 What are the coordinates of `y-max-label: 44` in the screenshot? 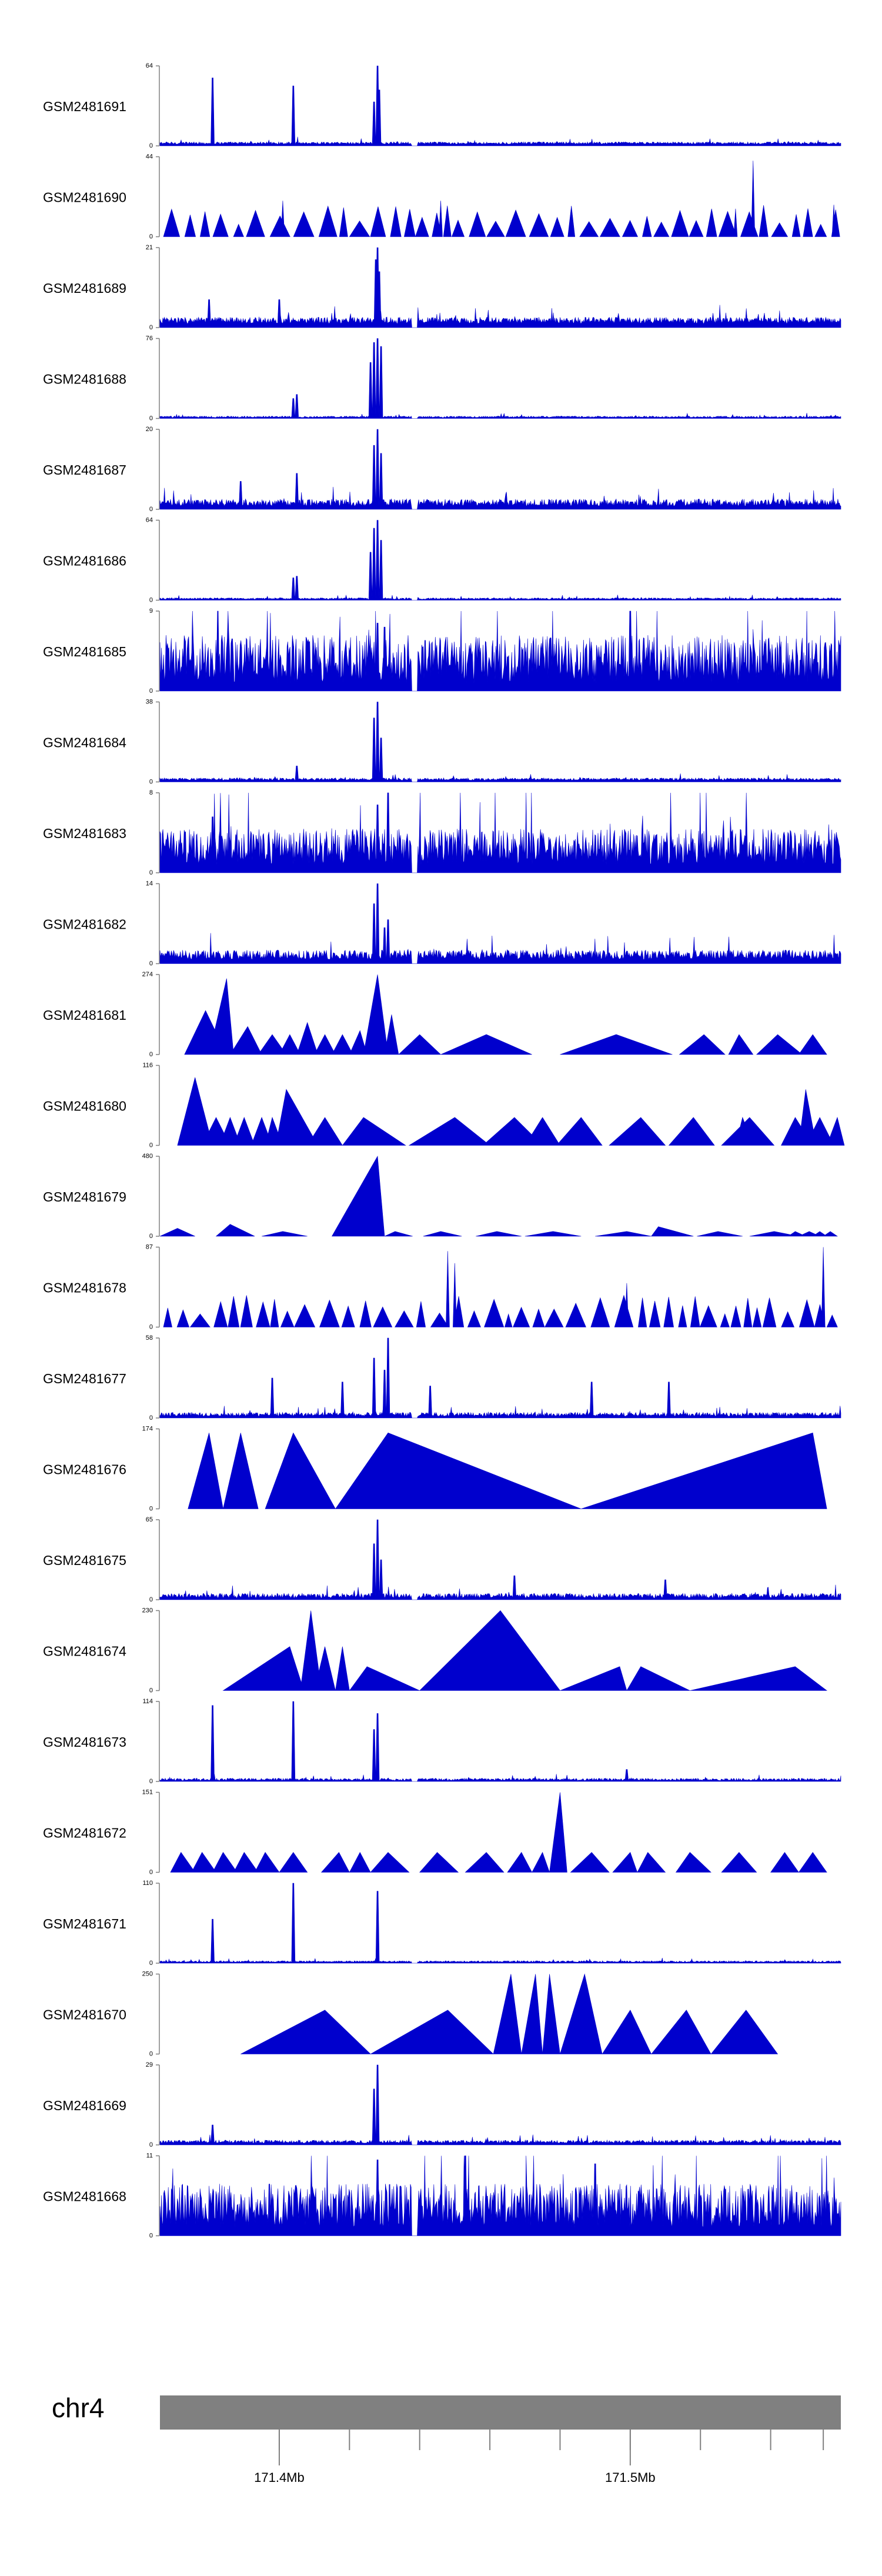 It's located at (149, 157).